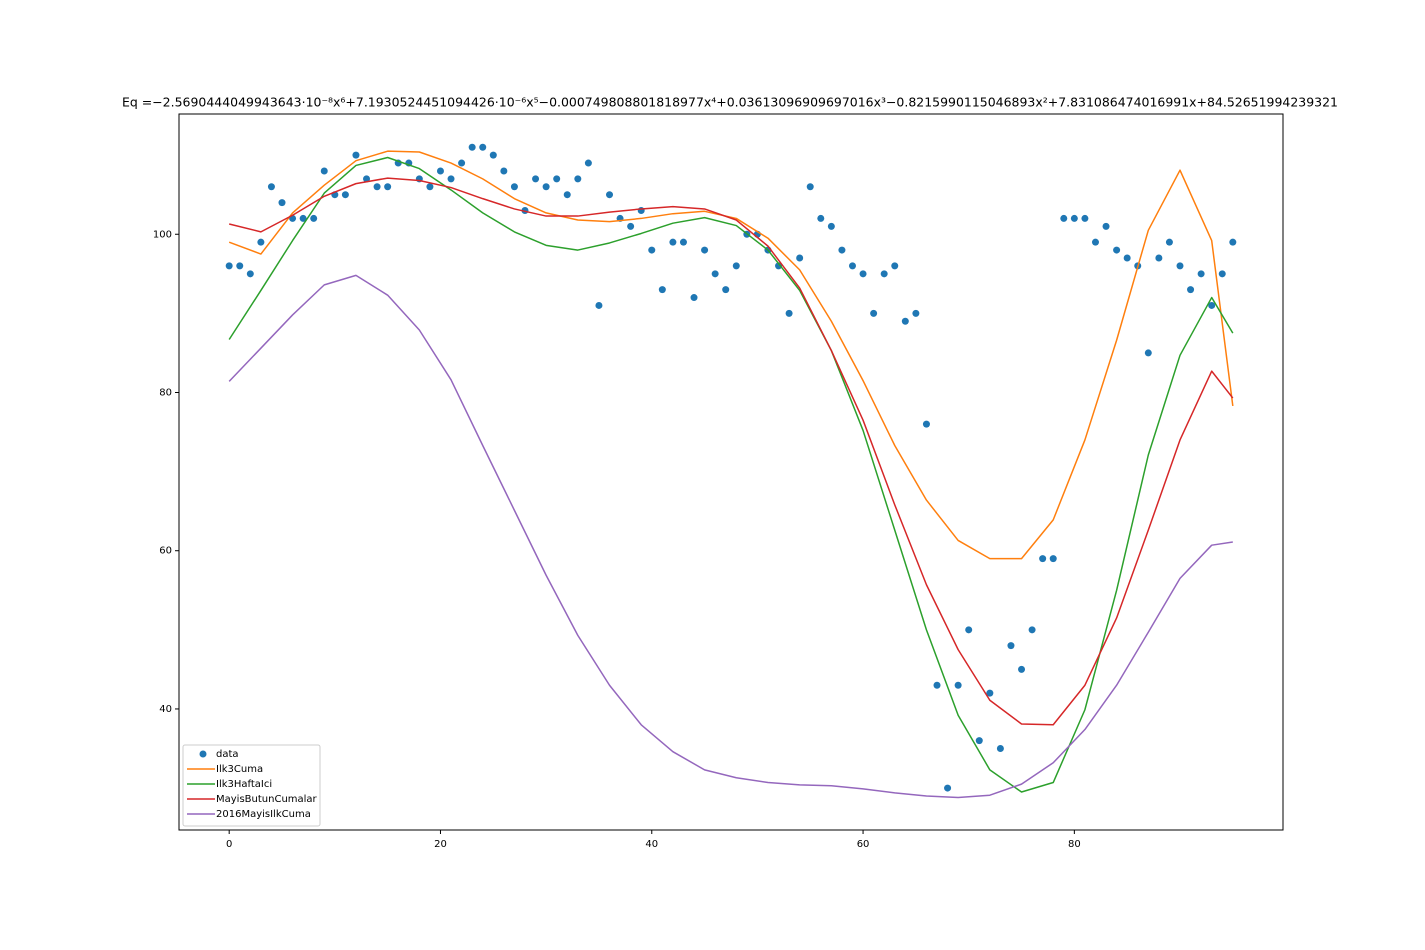  Describe the element at coordinates (651, 844) in the screenshot. I see `x-tick-label: 40` at that location.